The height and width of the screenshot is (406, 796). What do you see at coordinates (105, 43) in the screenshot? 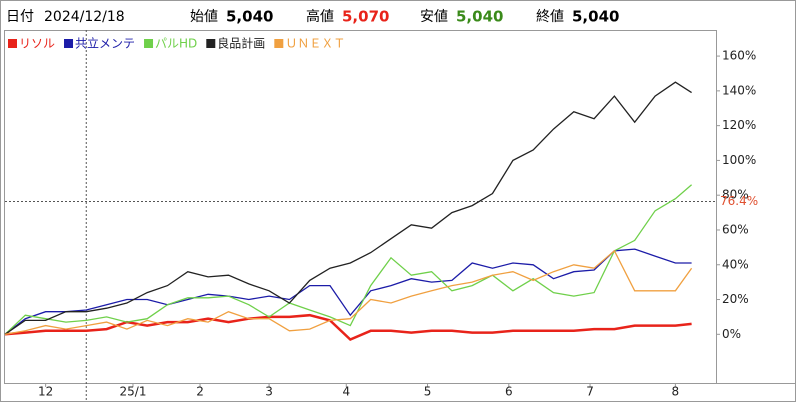
I see `legend-label: 共立メンテ` at bounding box center [105, 43].